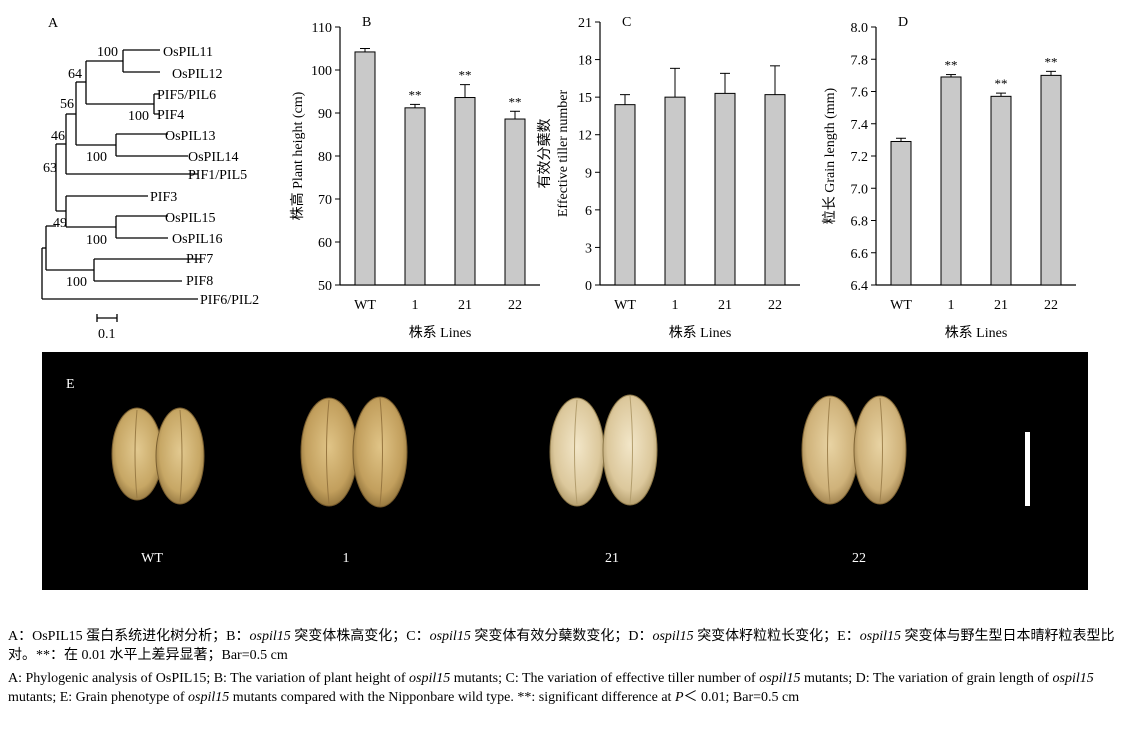 The image size is (1128, 733). I want to click on y-tick-label: 6.4, so click(860, 286).